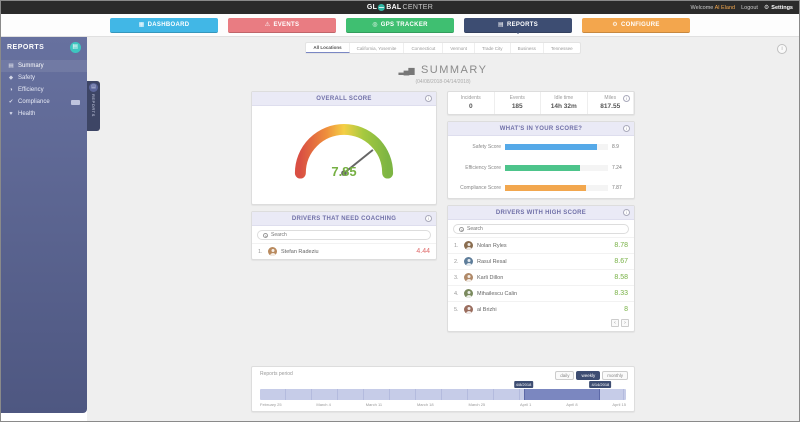  Describe the element at coordinates (276, 374) in the screenshot. I see `period-title: Reports period` at that location.